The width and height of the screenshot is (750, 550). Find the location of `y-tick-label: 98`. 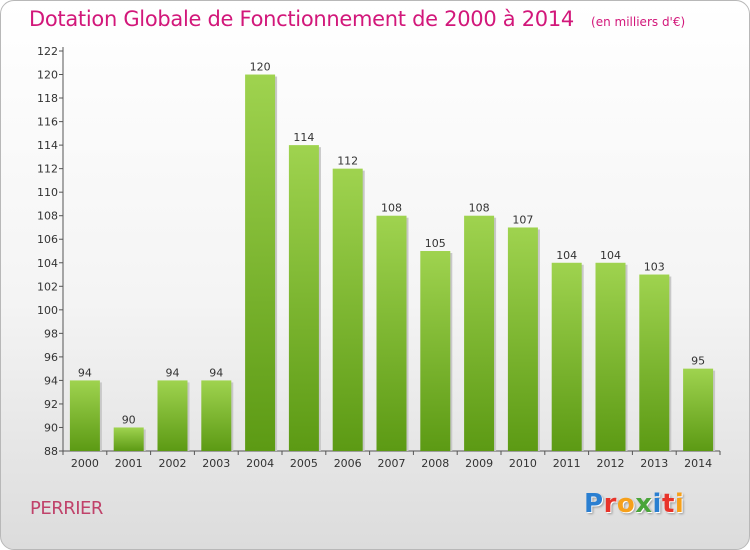

y-tick-label: 98 is located at coordinates (51, 333).